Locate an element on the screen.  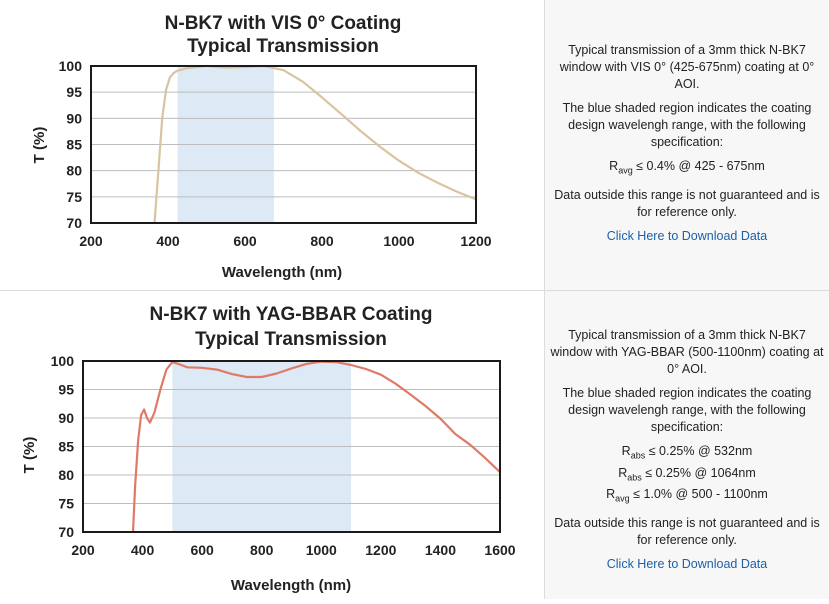
spec-line: Rabs ≤ 0.25% @ 532nm is located at coordinates (687, 452).